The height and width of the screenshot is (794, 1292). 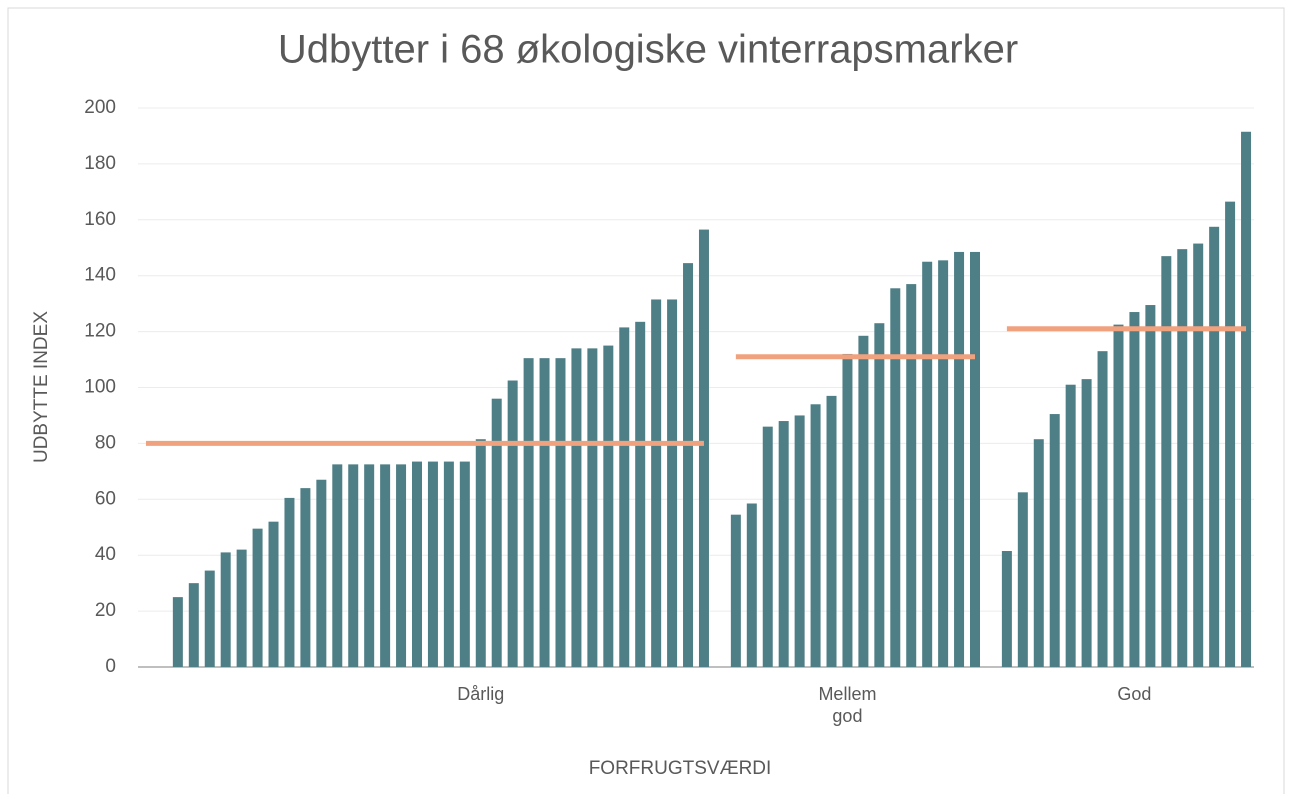 What do you see at coordinates (680, 768) in the screenshot?
I see `x-axis-title: FORFRUGTSVÆRDI` at bounding box center [680, 768].